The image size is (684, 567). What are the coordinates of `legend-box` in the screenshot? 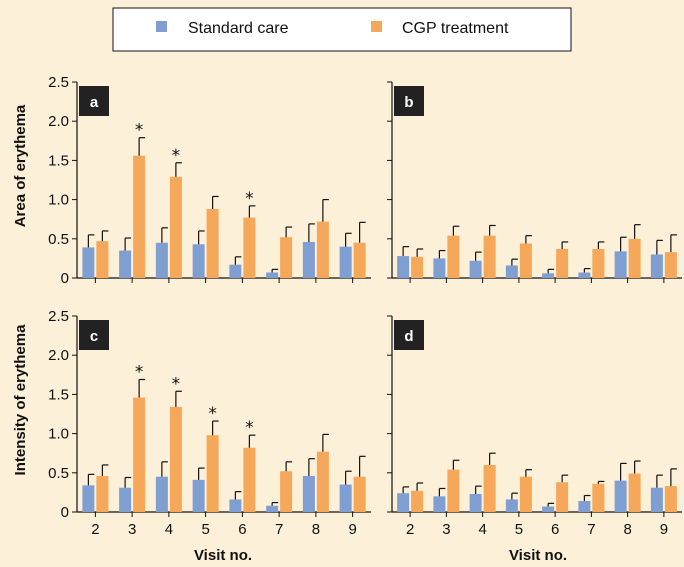 It's located at (342, 29).